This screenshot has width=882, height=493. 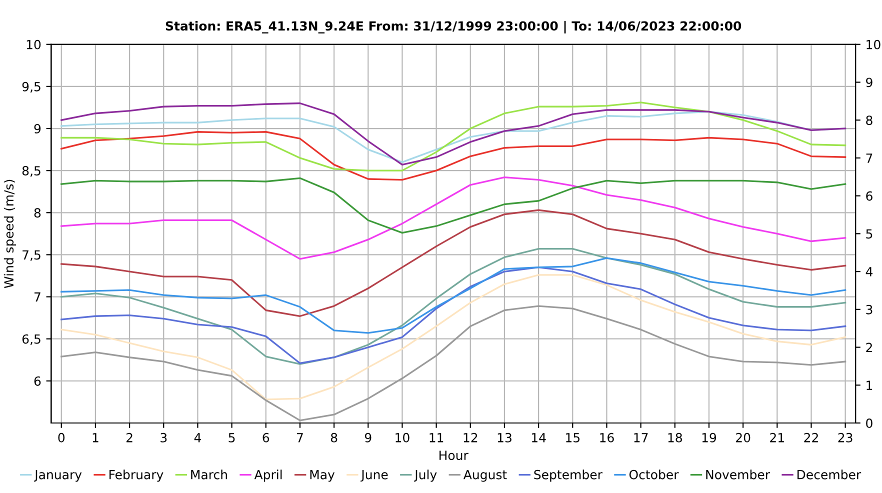 I want to click on legend-label: September, so click(x=568, y=476).